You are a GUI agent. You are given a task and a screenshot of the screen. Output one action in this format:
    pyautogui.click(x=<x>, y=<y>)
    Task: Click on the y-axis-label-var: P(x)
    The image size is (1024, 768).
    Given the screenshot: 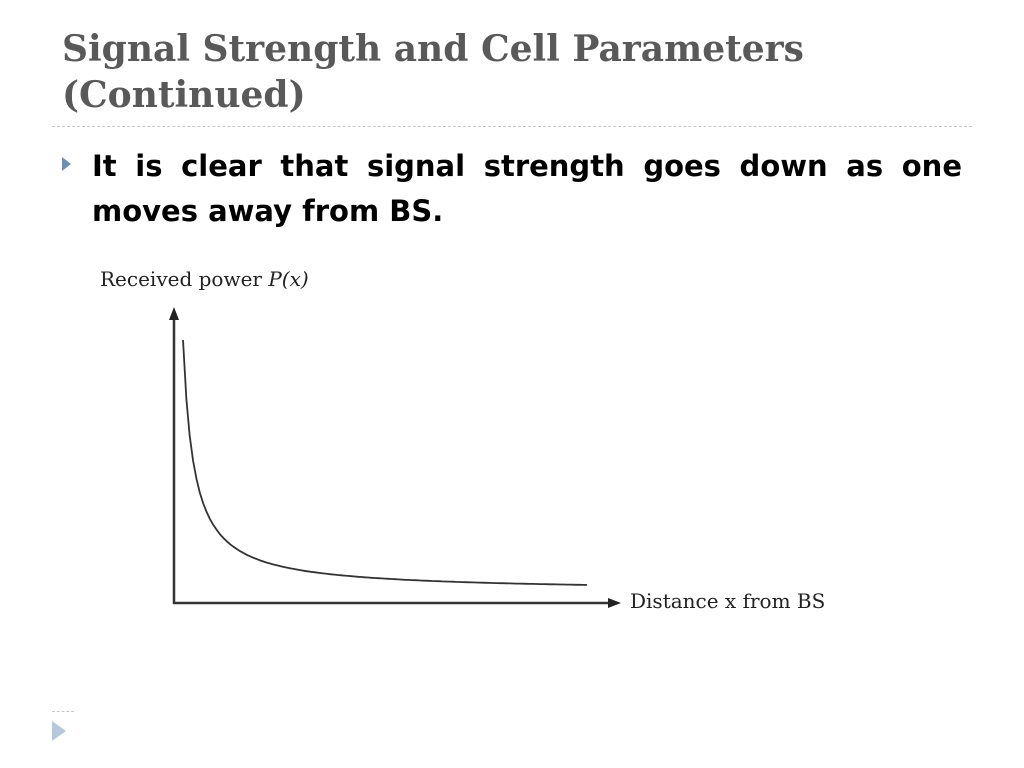 What is the action you would take?
    pyautogui.click(x=287, y=279)
    